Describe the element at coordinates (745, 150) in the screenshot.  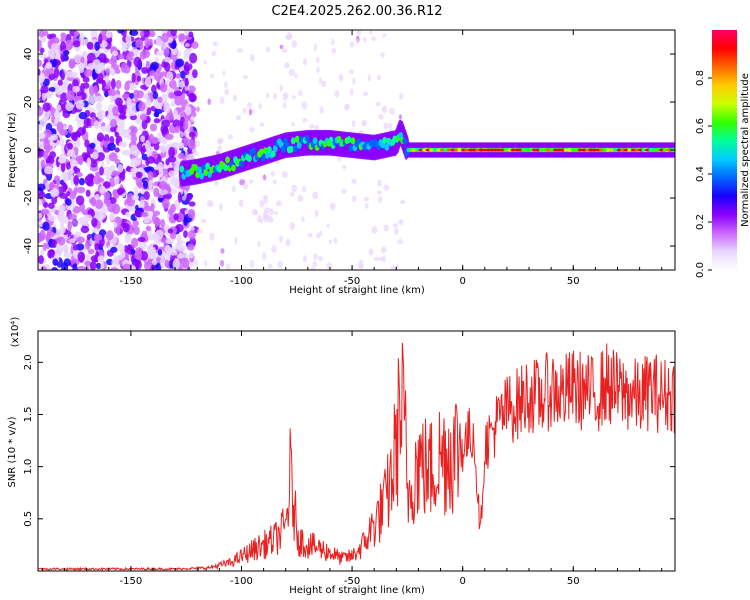
I see `colorbar-label: Normalized spectral amplitude` at that location.